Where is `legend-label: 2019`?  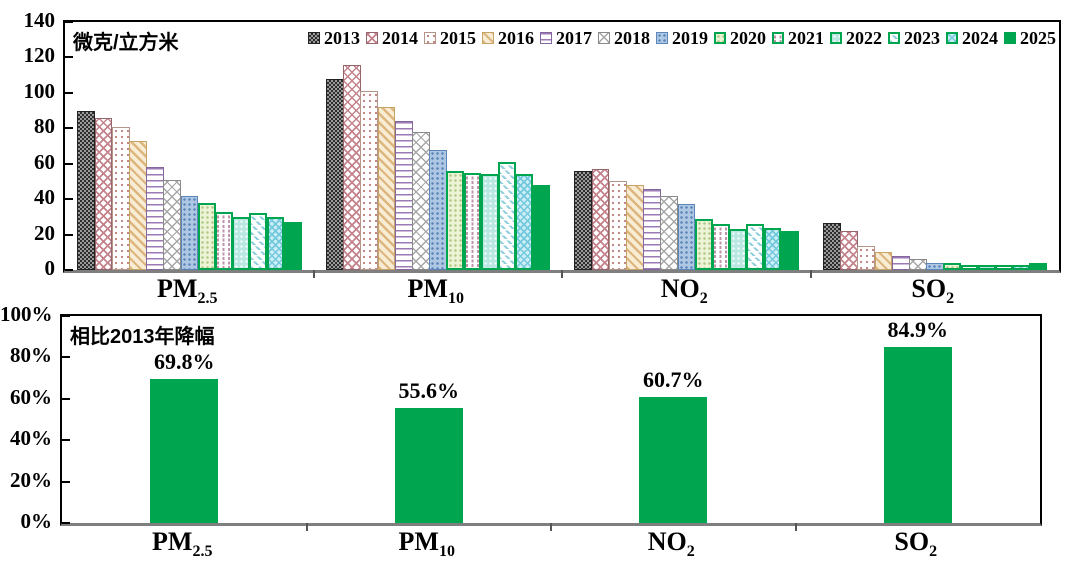
legend-label: 2019 is located at coordinates (690, 38).